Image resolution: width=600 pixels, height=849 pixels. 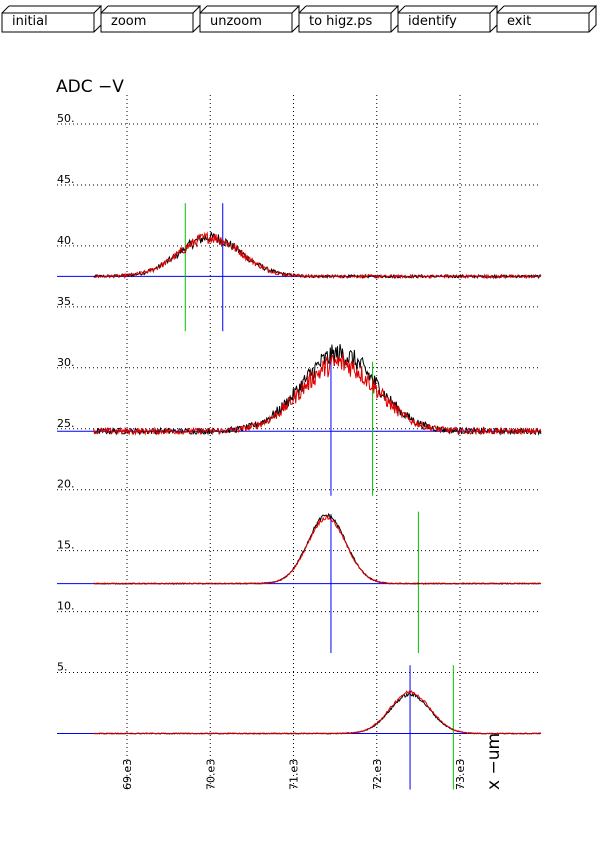 What do you see at coordinates (348, 18) in the screenshot?
I see `to-higz-button: to higz.ps` at bounding box center [348, 18].